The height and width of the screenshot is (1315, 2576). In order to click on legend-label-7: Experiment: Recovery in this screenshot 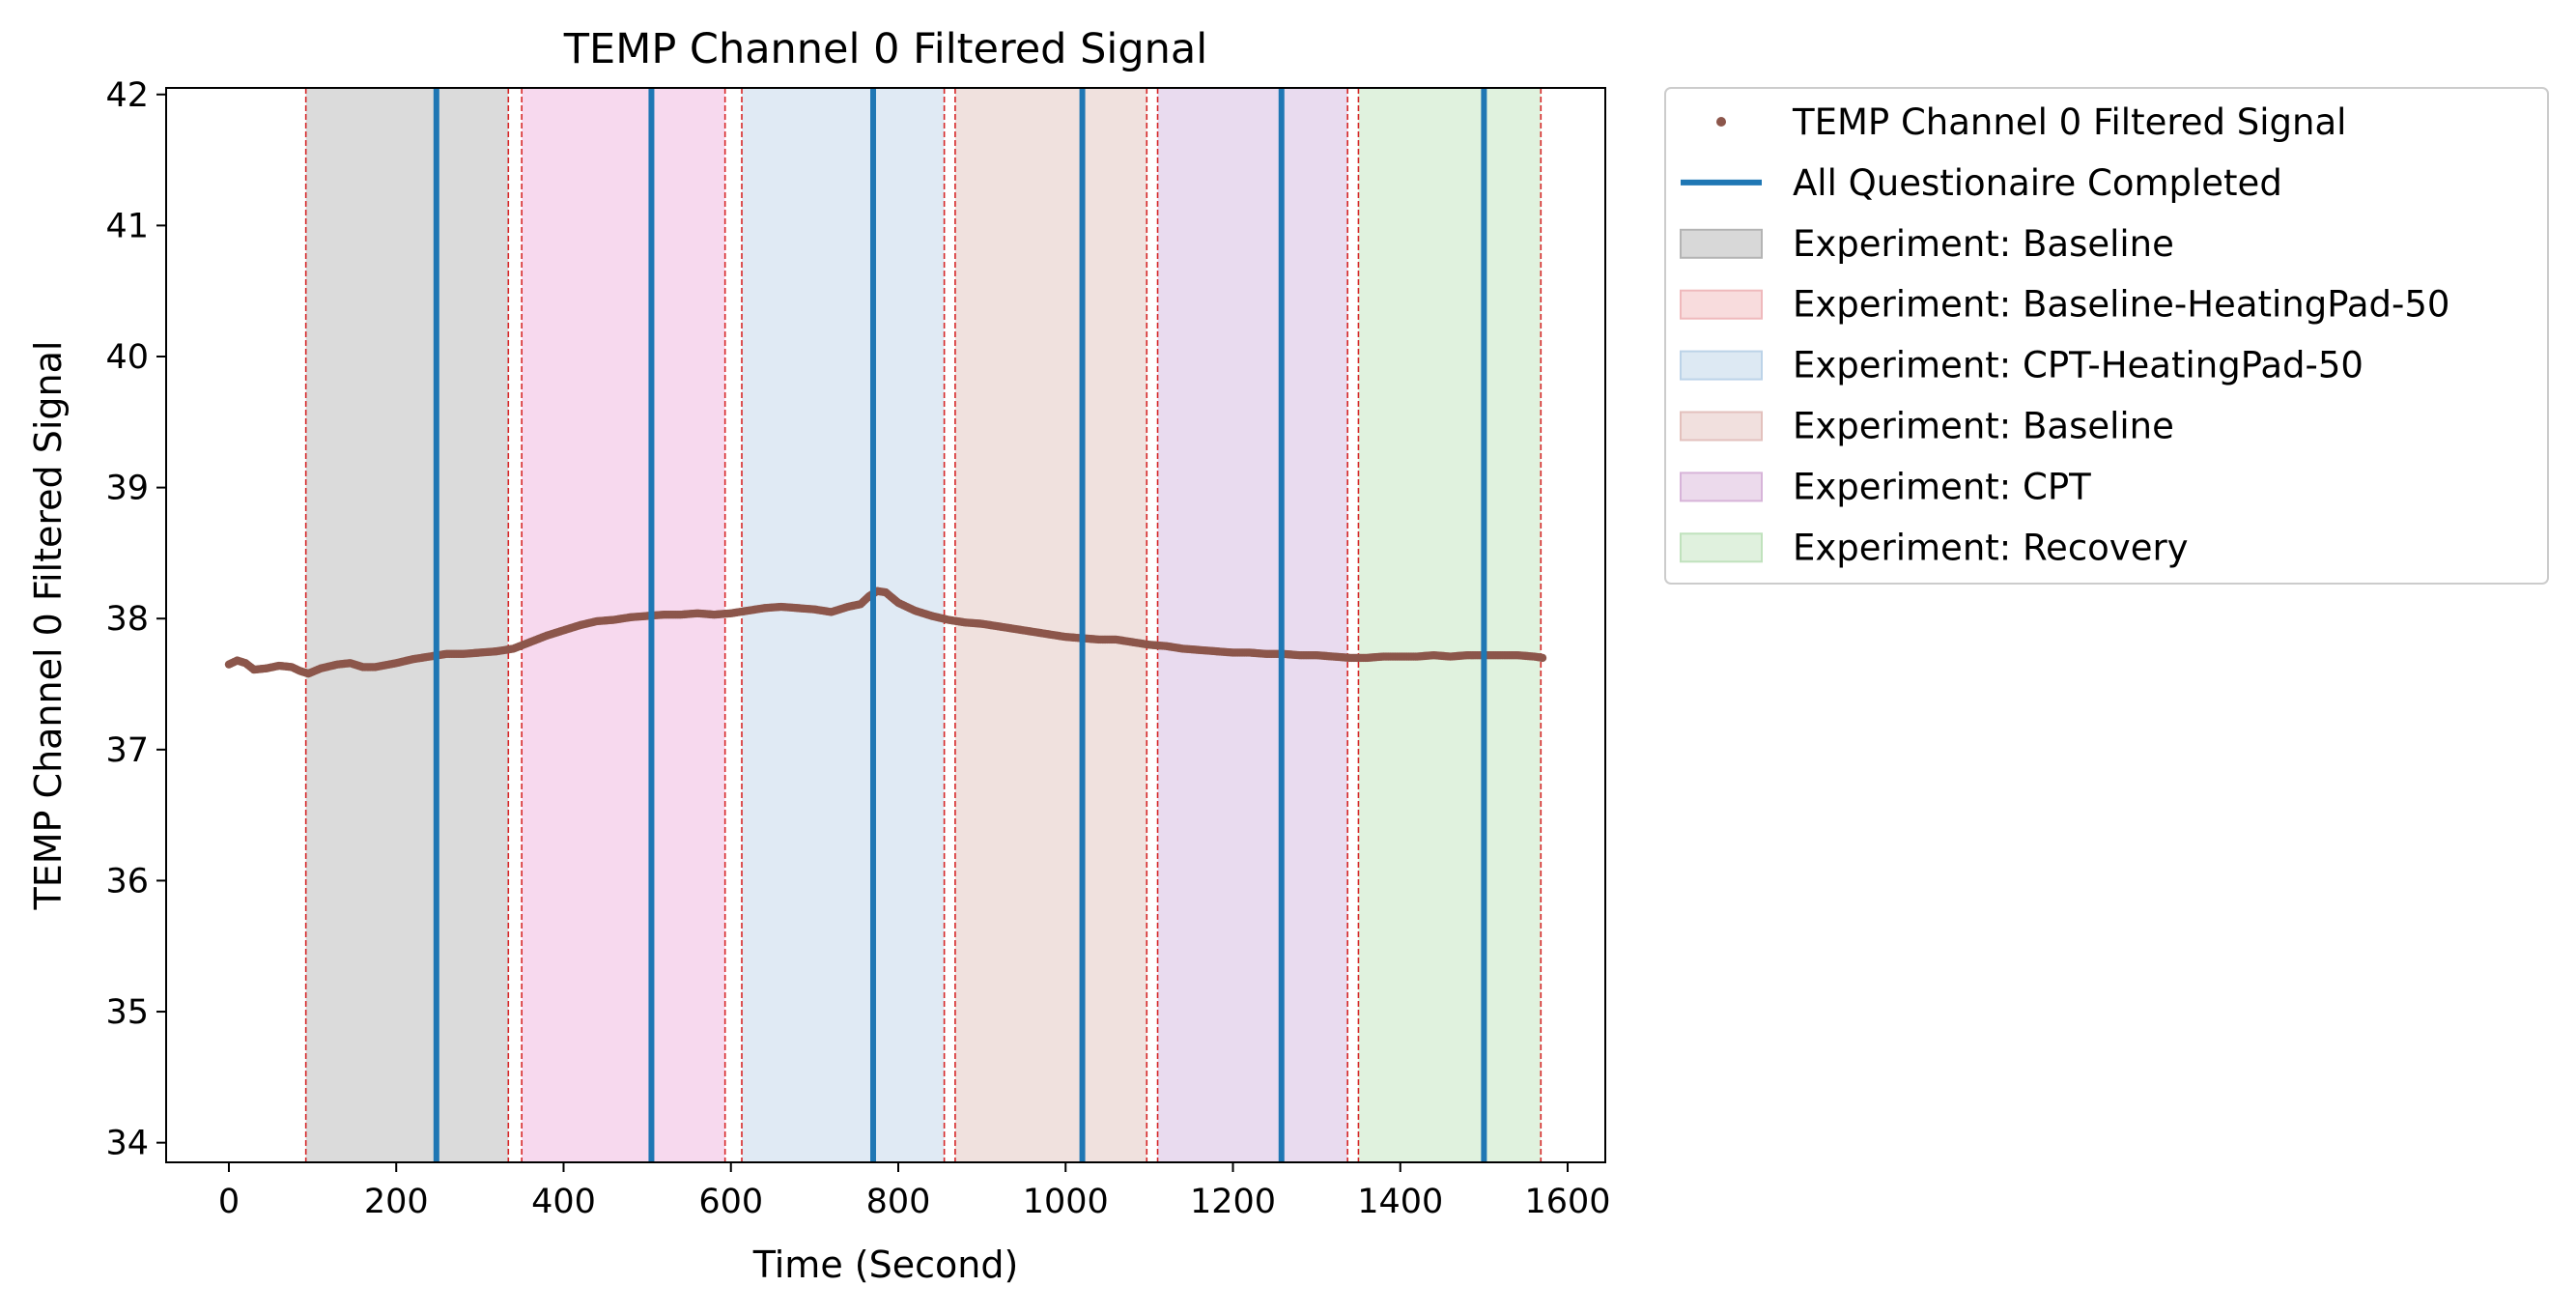, I will do `click(1991, 547)`.